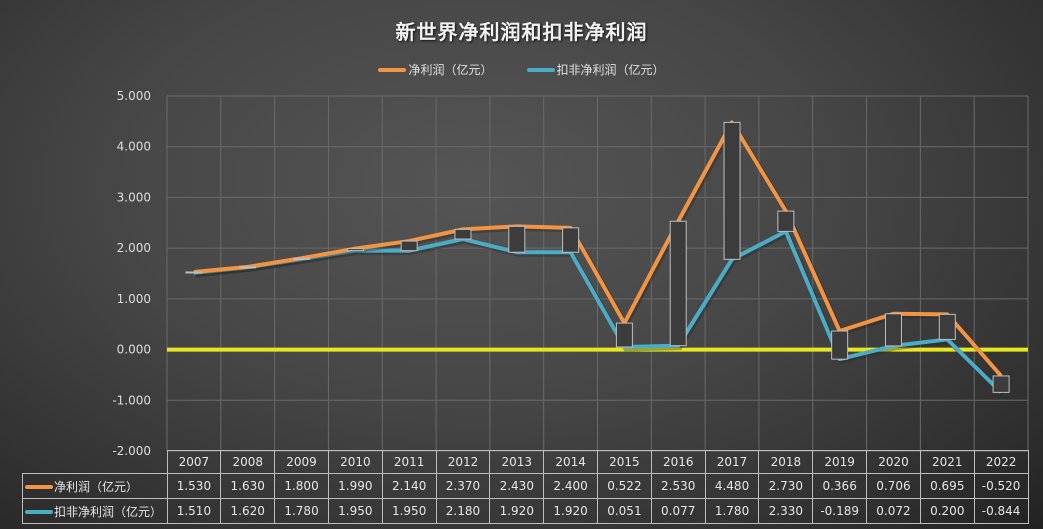 The image size is (1043, 529). Describe the element at coordinates (610, 70) in the screenshot. I see `legend-label-deducted-profit: 扣非净利润（亿元）` at that location.